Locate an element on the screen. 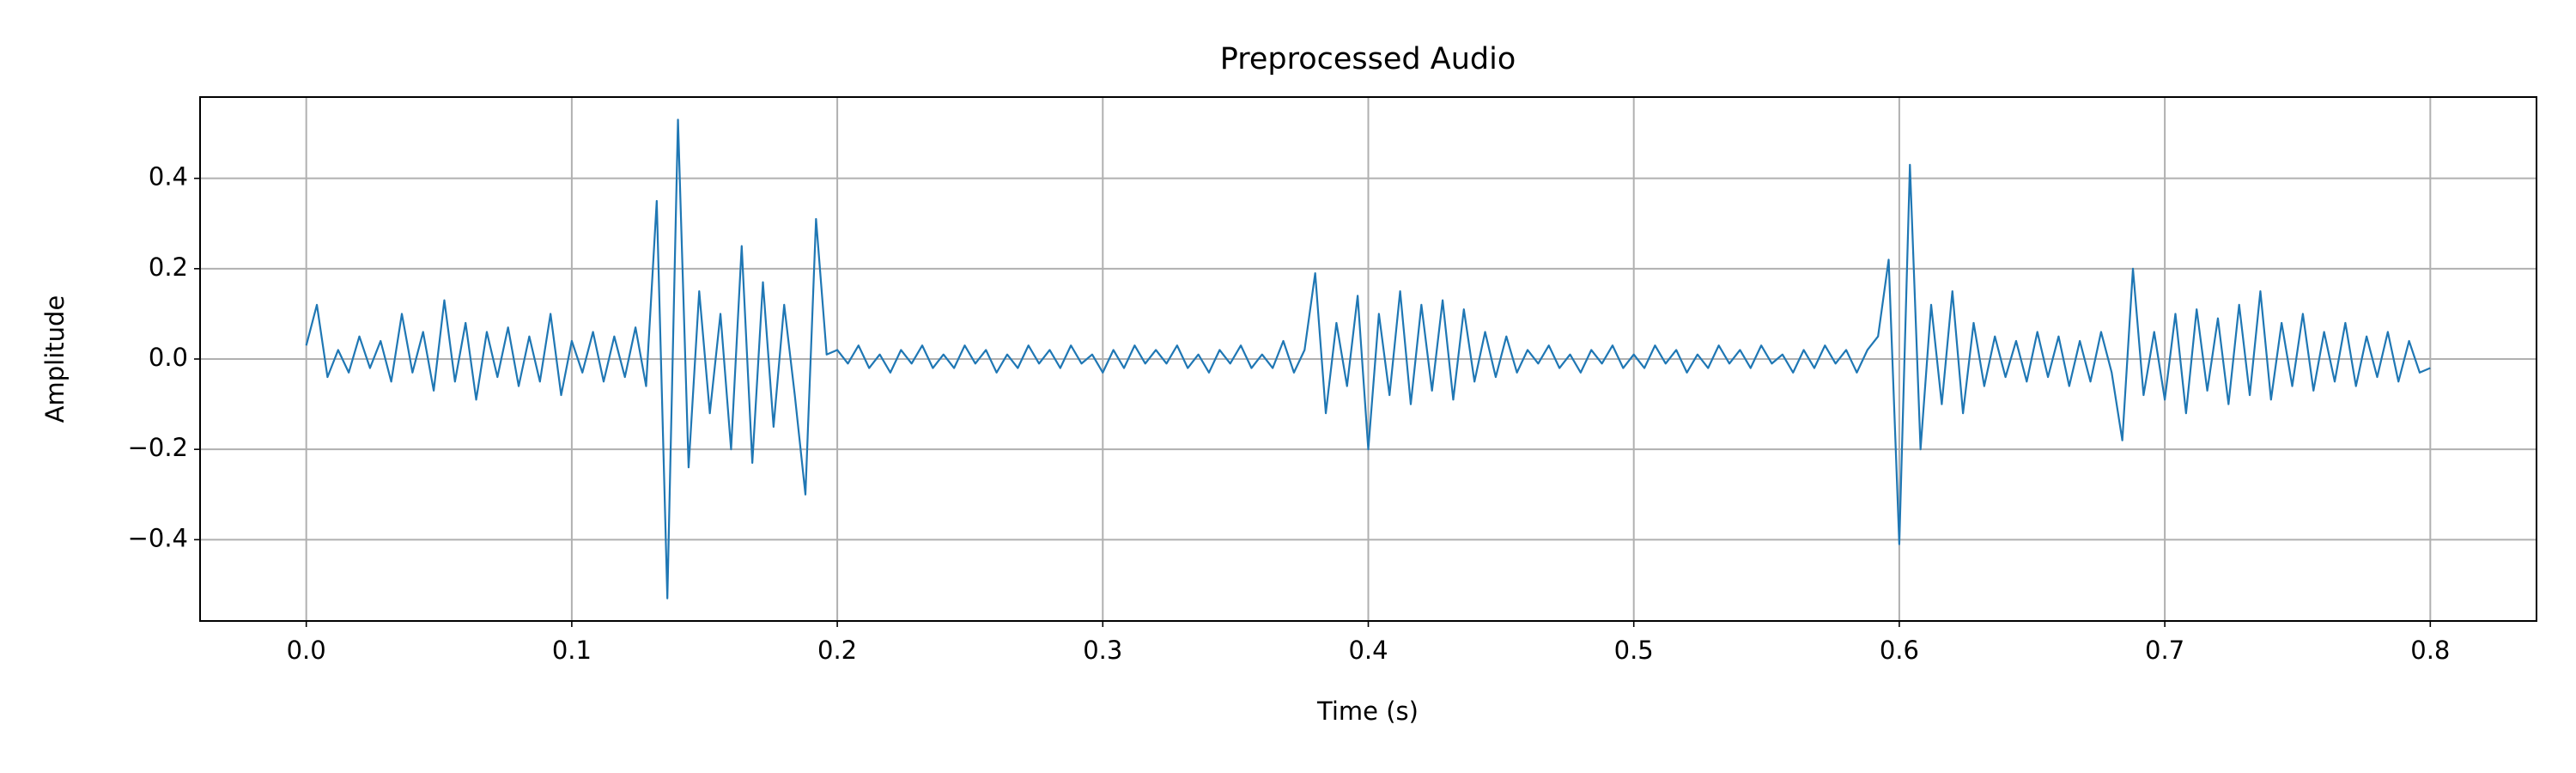 This screenshot has width=2576, height=773. chart-title: Preprocessed Audio is located at coordinates (1368, 59).